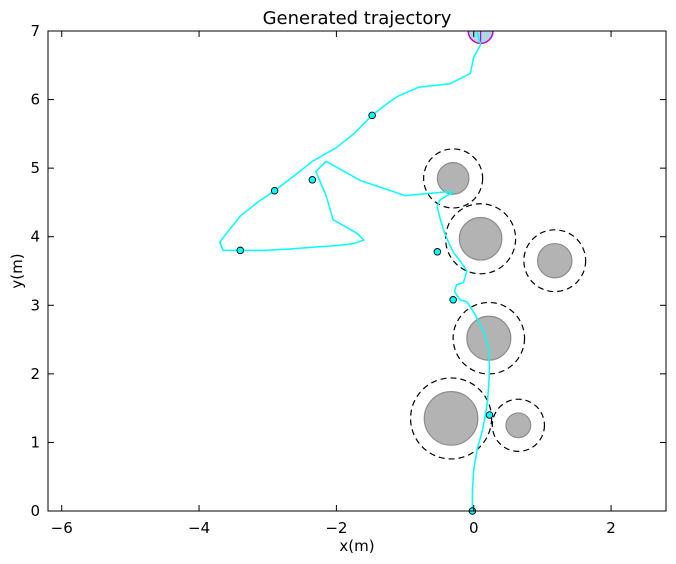  What do you see at coordinates (35, 31) in the screenshot?
I see `y-tick-label: 7` at bounding box center [35, 31].